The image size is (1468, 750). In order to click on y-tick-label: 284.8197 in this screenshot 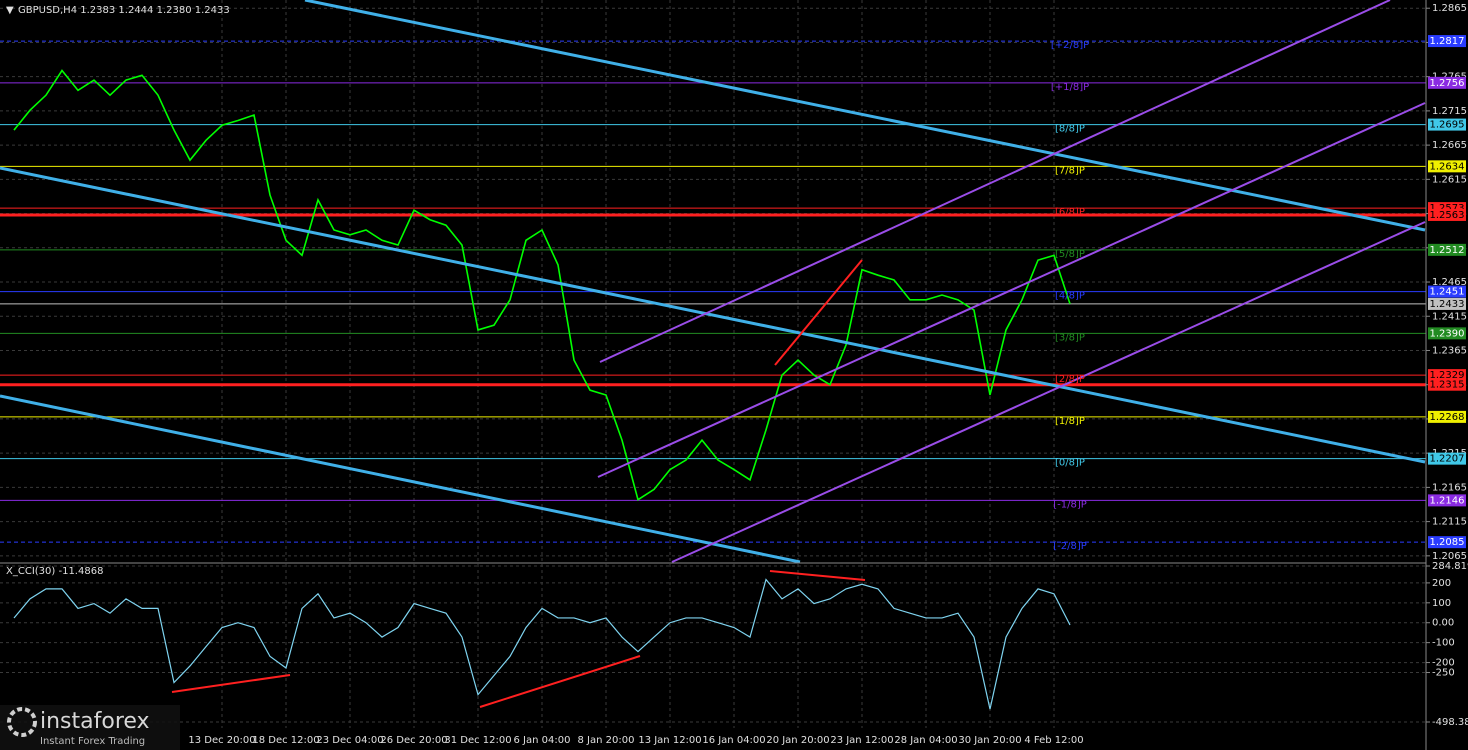, I will do `click(1450, 566)`.